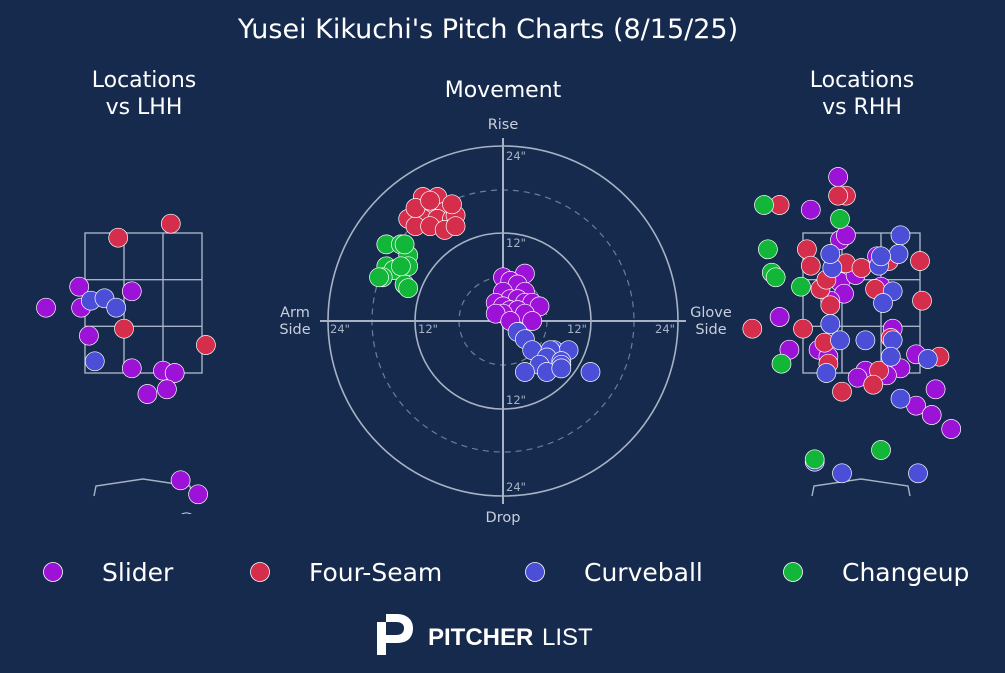 This screenshot has width=1005, height=673. I want to click on ring-label-top-12: 12", so click(516, 243).